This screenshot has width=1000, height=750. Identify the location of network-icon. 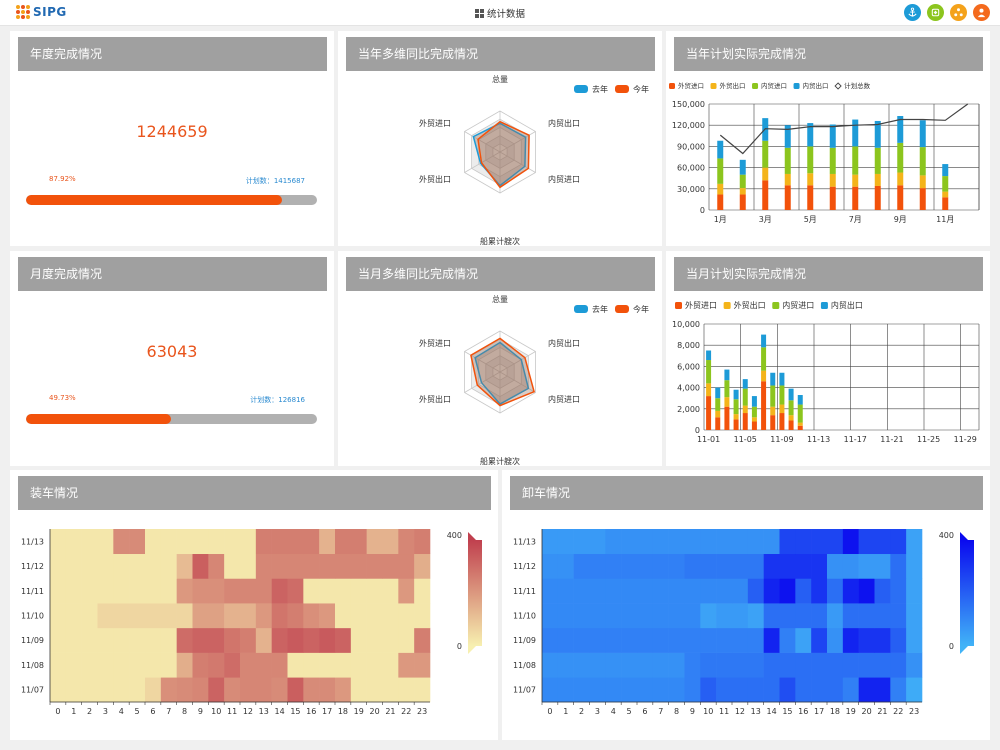
(958, 12).